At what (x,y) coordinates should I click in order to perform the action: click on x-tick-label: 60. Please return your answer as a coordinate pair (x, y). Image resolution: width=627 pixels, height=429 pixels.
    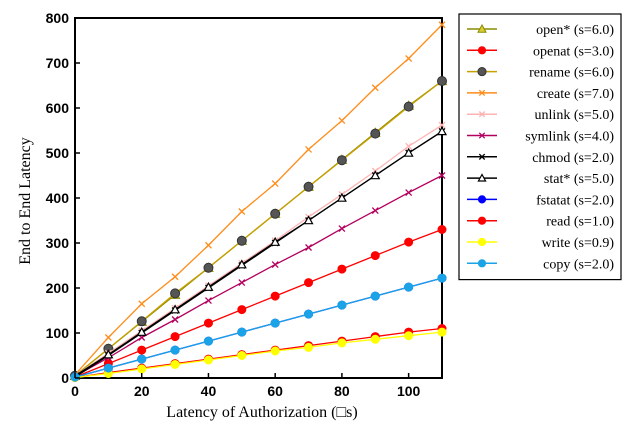
    Looking at the image, I should click on (275, 391).